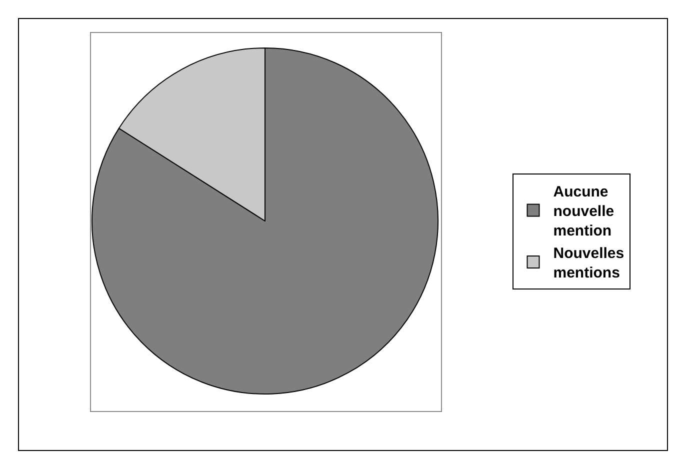  I want to click on legend-label: Nouvelles mentions, so click(588, 263).